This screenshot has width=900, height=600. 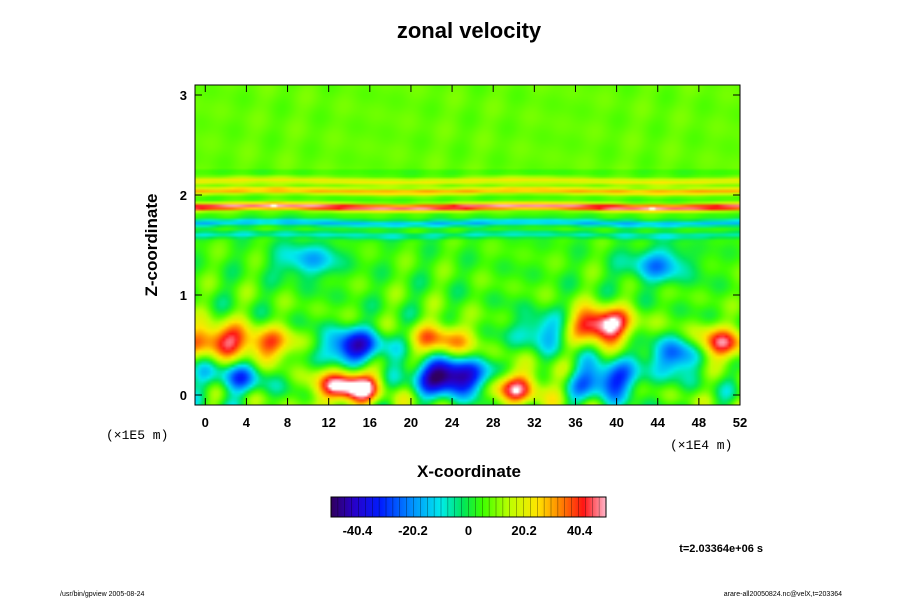 What do you see at coordinates (287, 422) in the screenshot?
I see `x-tick-label: 8` at bounding box center [287, 422].